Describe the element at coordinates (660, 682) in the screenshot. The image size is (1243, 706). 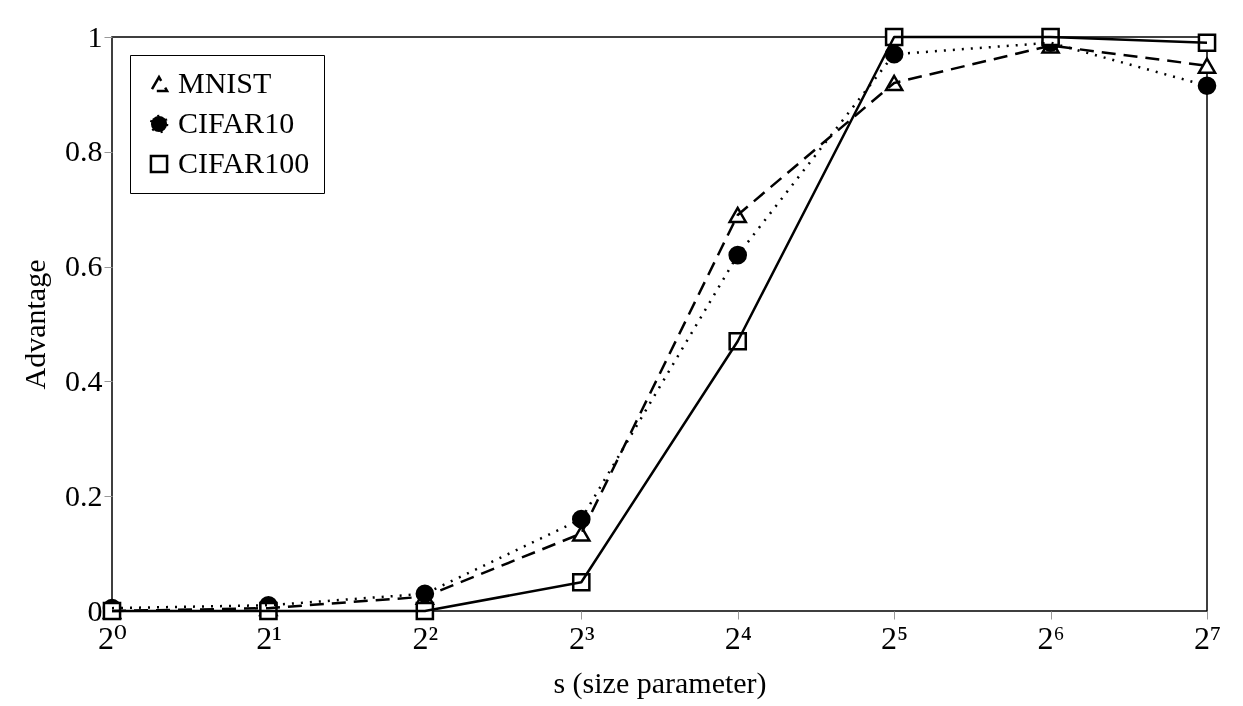
I see `x-axis-title: s (size parameter)` at that location.